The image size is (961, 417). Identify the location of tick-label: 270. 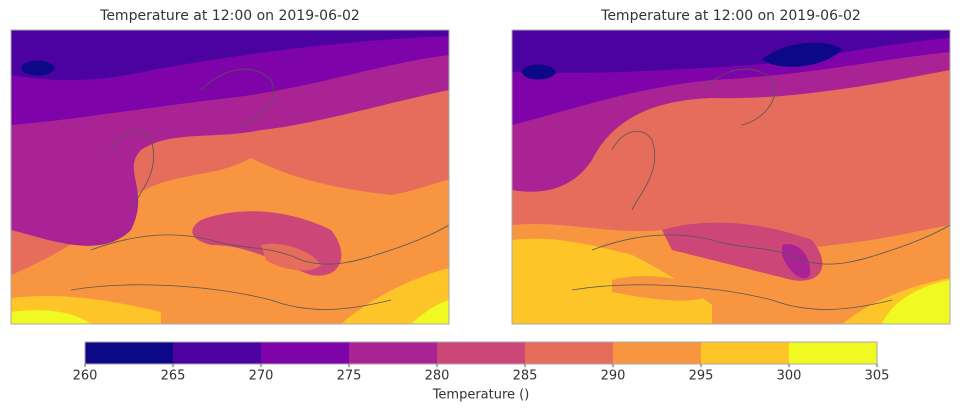
(261, 376).